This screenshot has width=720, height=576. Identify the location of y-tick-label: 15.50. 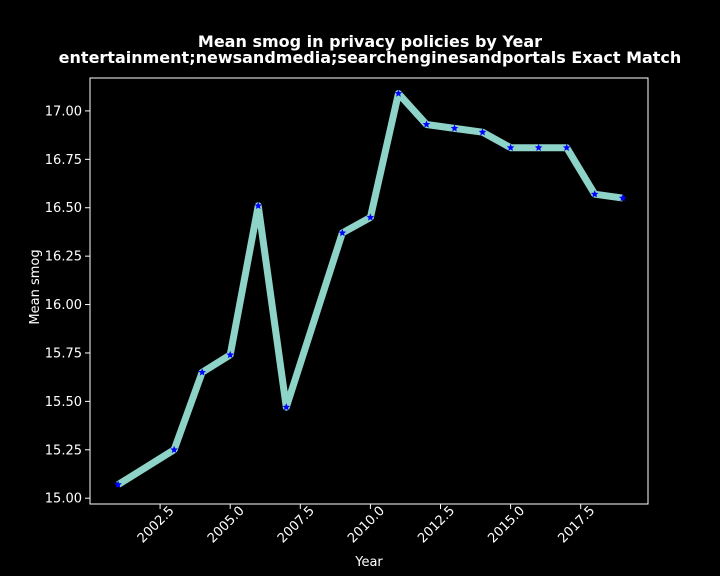
(63, 402).